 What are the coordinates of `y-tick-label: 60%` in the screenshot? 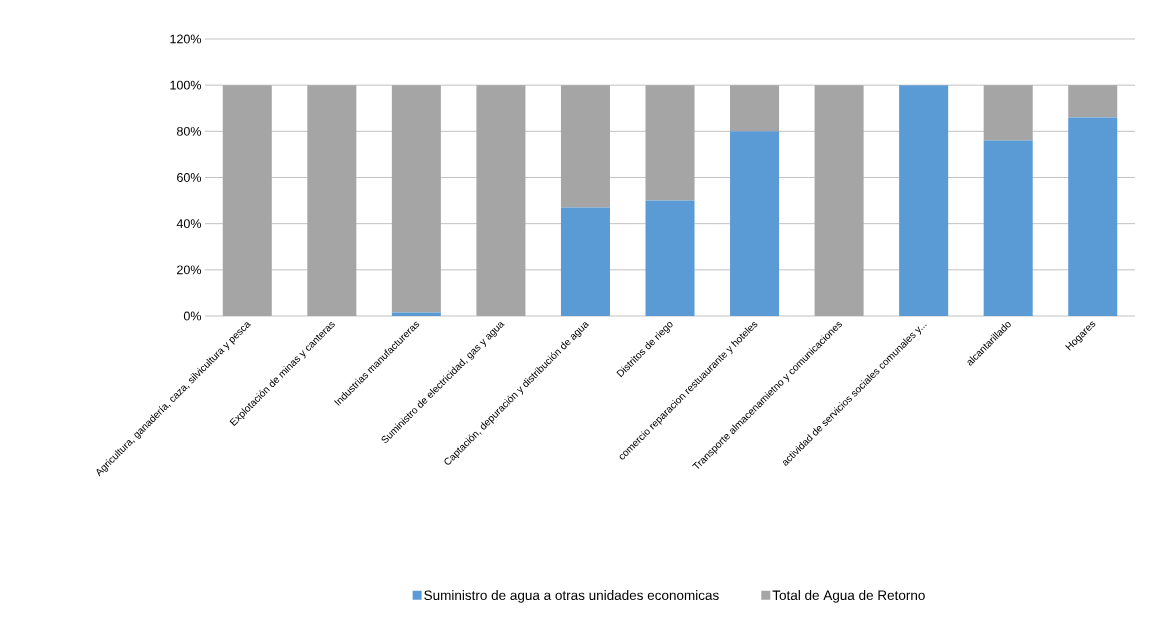 It's located at (189, 177).